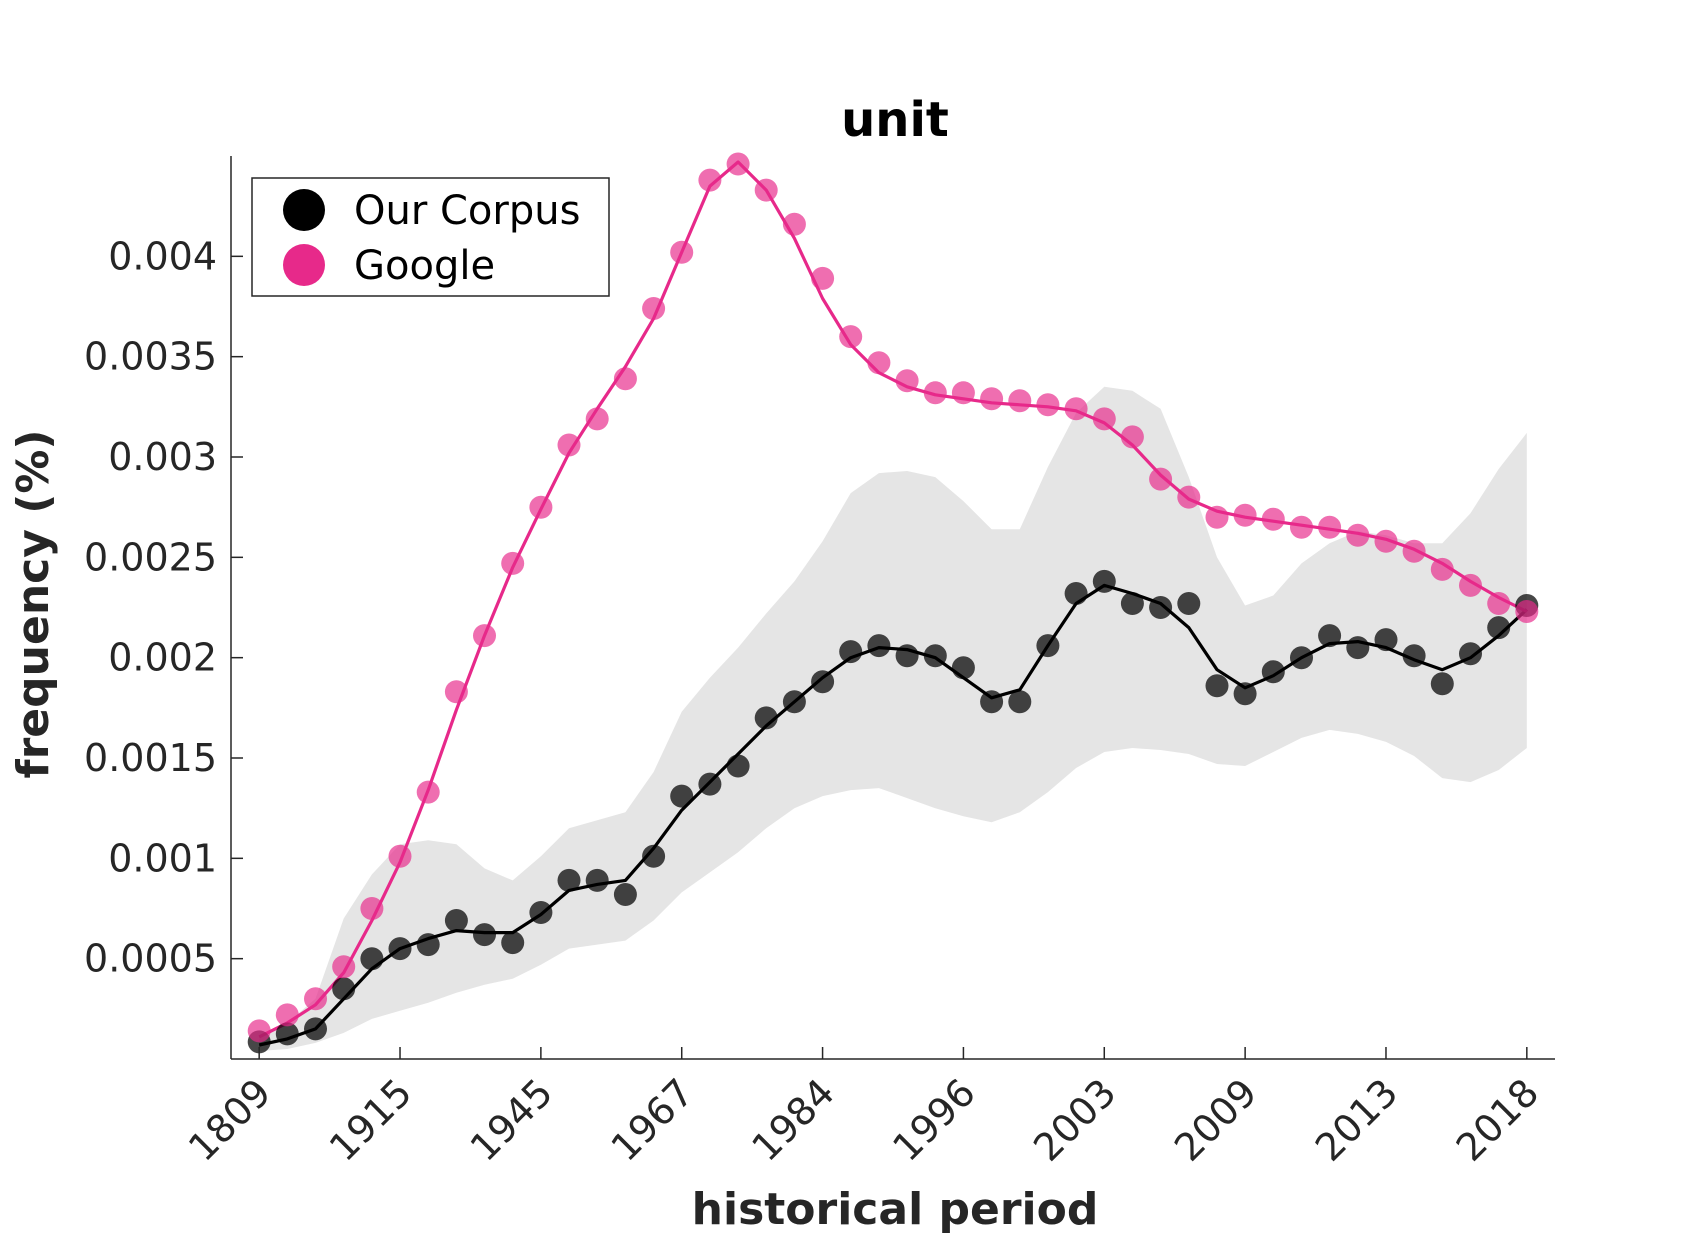 Image resolution: width=1700 pixels, height=1246 pixels. Describe the element at coordinates (653, 1120) in the screenshot. I see `x-tick-label: 1967` at that location.